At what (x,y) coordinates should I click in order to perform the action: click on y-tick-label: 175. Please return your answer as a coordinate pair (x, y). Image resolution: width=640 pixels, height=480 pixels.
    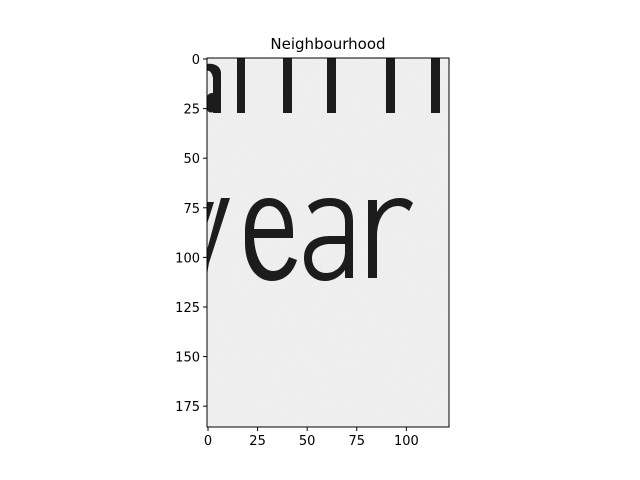
    Looking at the image, I should click on (187, 407).